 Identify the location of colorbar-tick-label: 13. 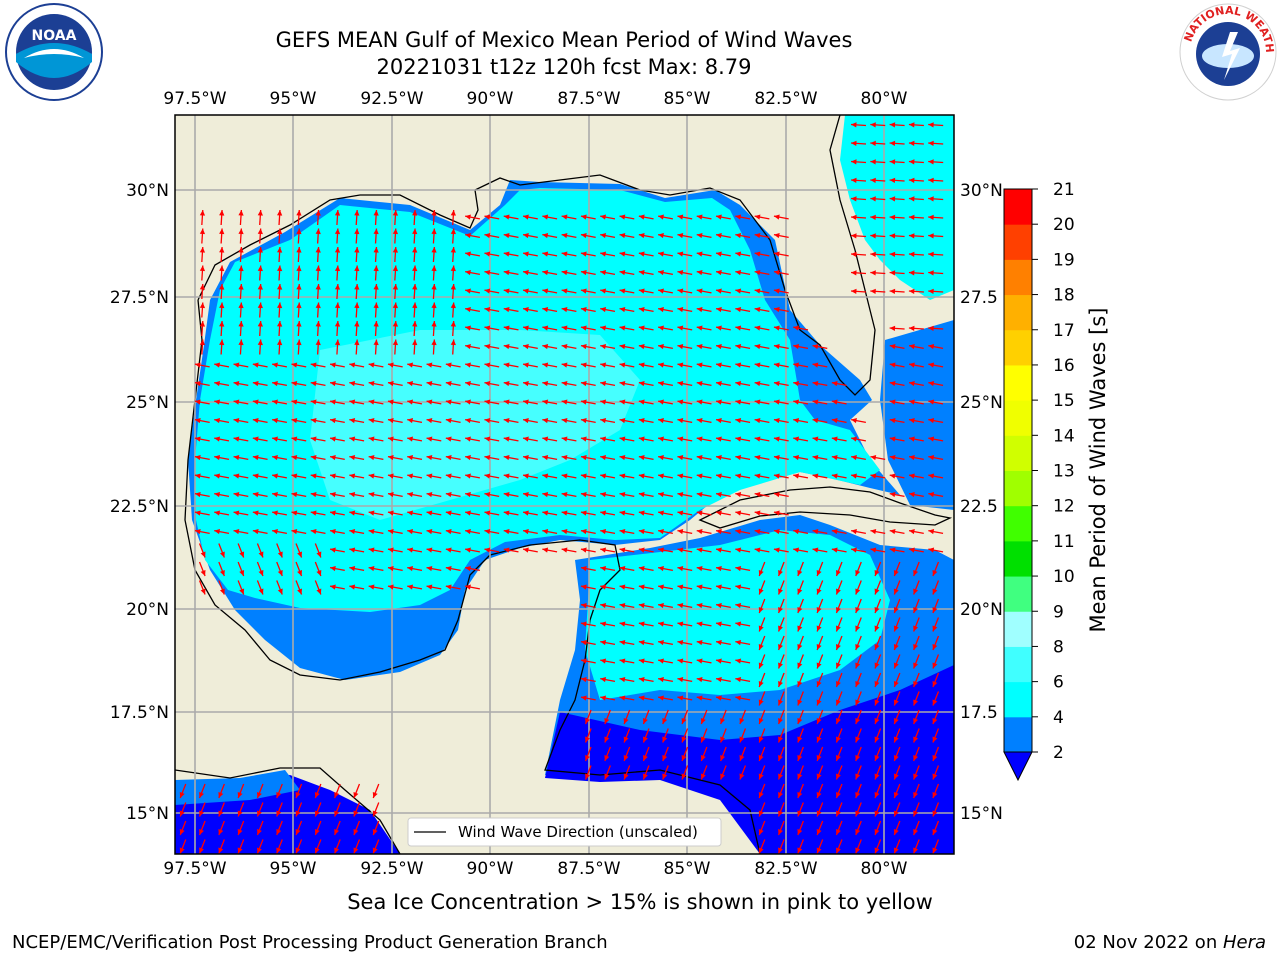
(1064, 472).